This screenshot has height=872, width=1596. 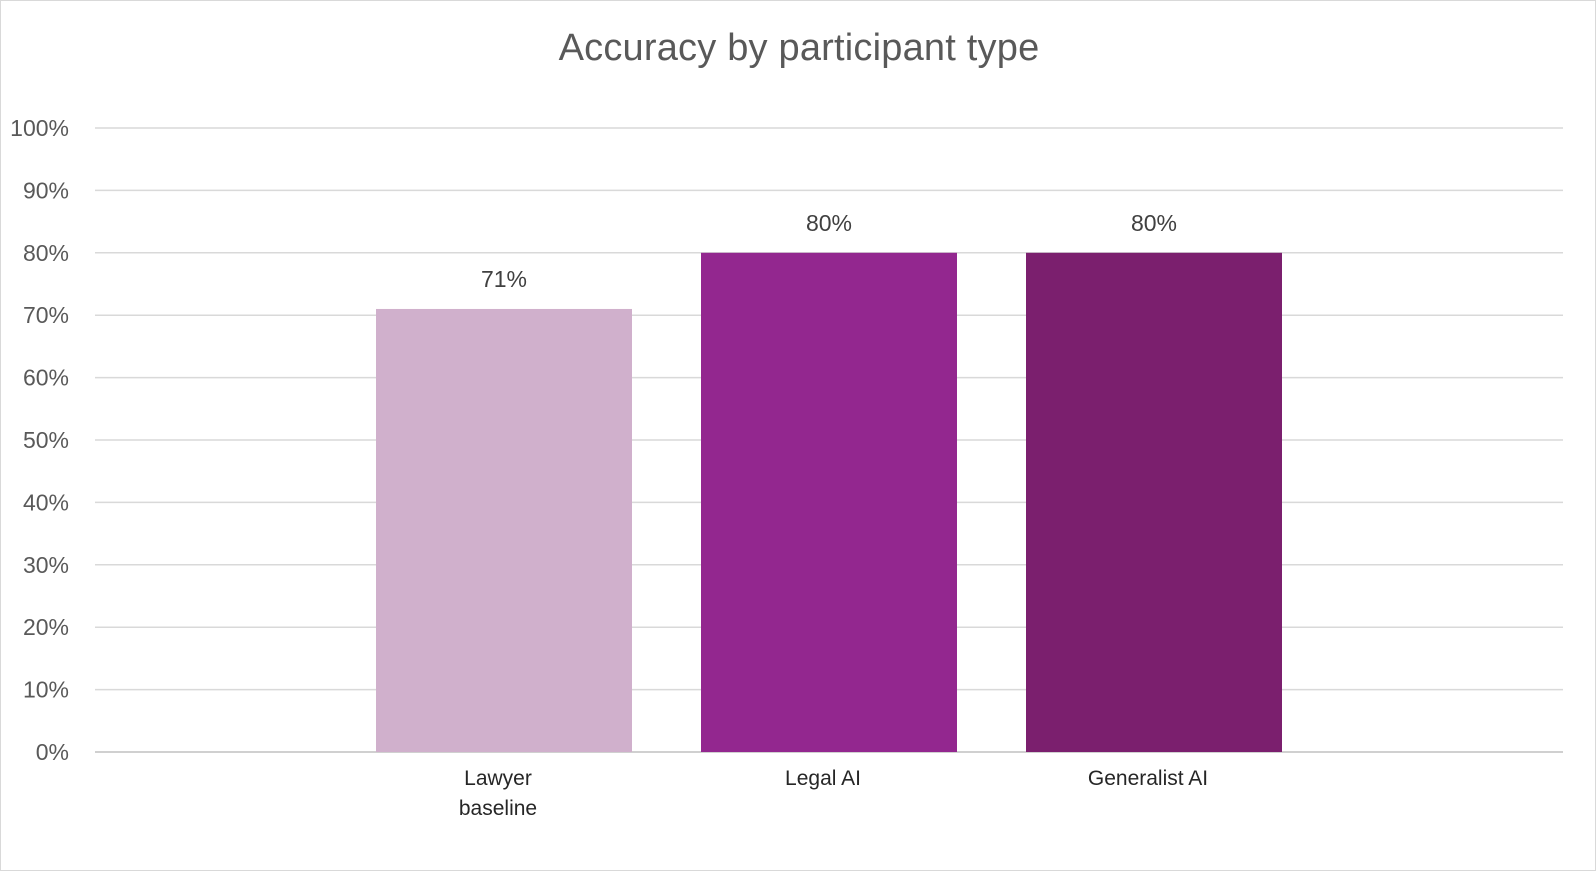 I want to click on y-tick-label: 60%, so click(x=46, y=378).